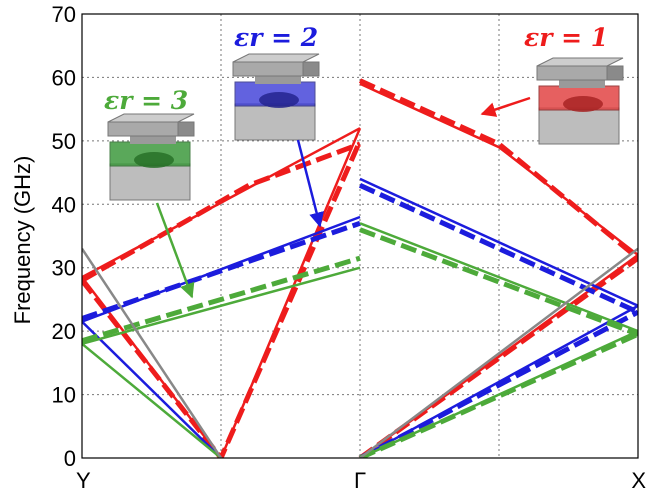 Image resolution: width=649 pixels, height=500 pixels. What do you see at coordinates (151, 157) in the screenshot?
I see `unit-cell-er3-image` at bounding box center [151, 157].